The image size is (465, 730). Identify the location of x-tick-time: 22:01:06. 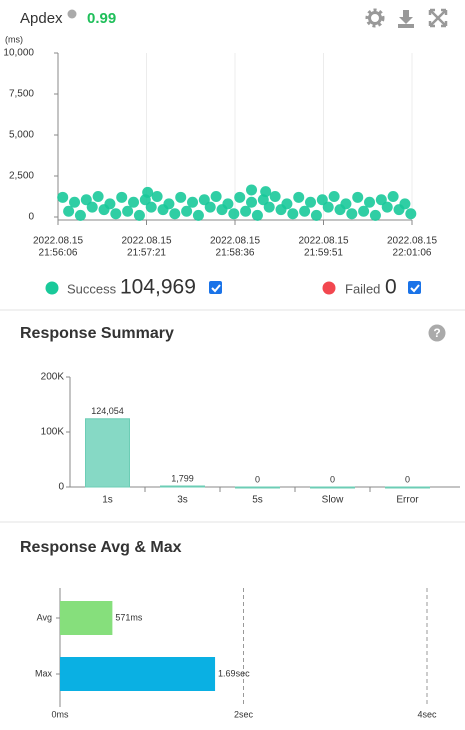
(412, 253).